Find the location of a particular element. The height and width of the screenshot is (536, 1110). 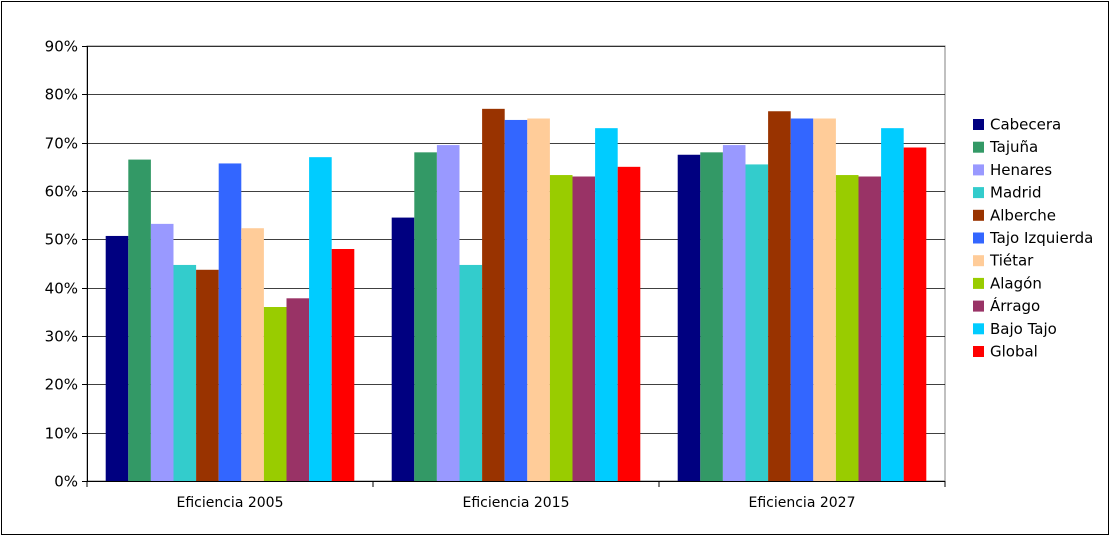

legend-label: Cabecera is located at coordinates (1025, 125).